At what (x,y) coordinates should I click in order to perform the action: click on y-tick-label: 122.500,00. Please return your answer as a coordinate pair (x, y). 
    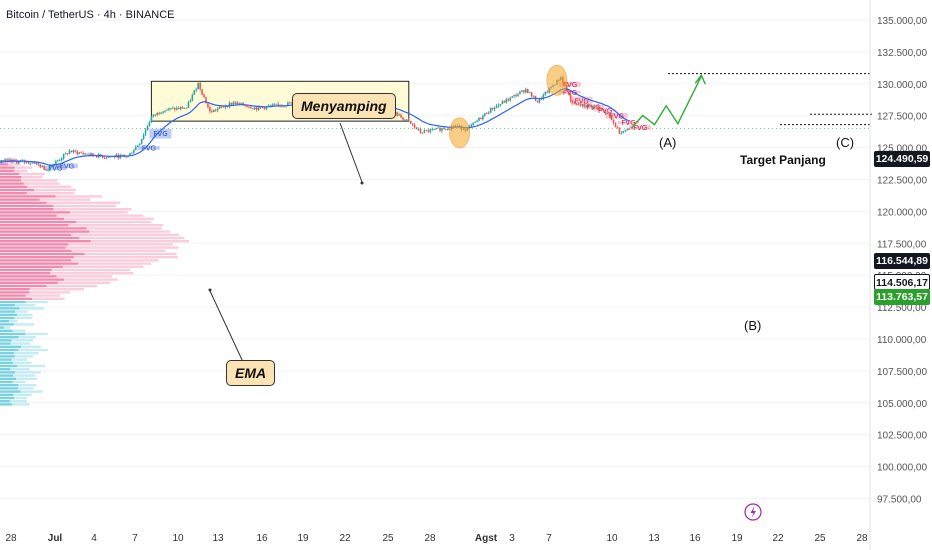
    Looking at the image, I should click on (902, 181).